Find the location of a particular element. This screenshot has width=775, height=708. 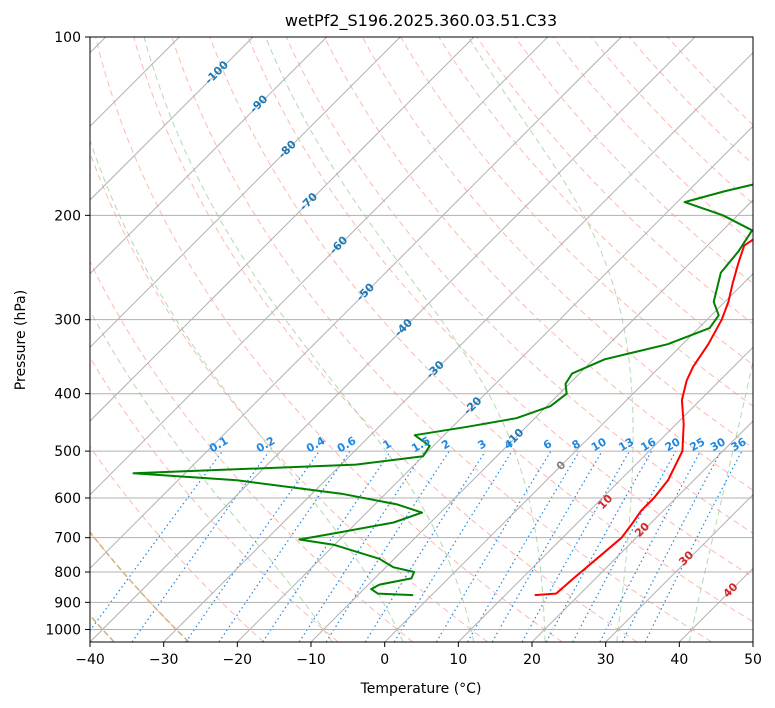

x-tick-label: 50 is located at coordinates (753, 660).